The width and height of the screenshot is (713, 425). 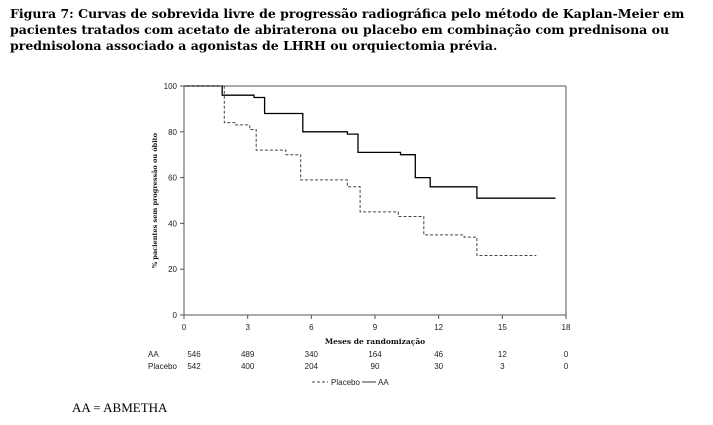 What do you see at coordinates (311, 327) in the screenshot?
I see `x-tick-label: 6` at bounding box center [311, 327].